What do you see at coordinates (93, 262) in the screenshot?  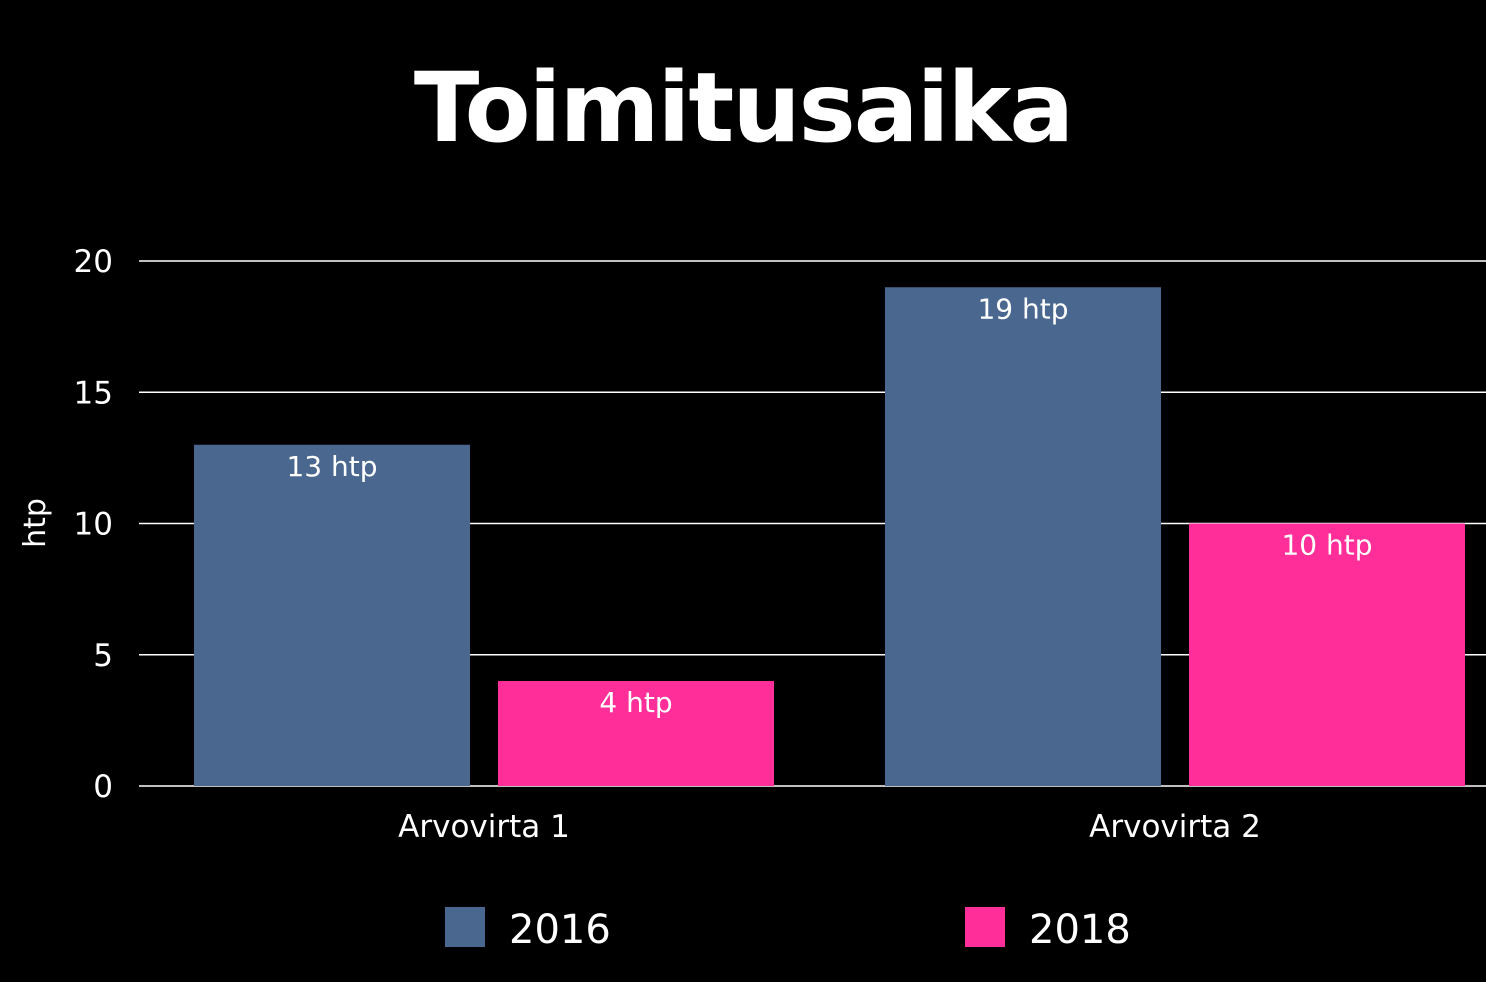 I see `y-tick-label: 20` at bounding box center [93, 262].